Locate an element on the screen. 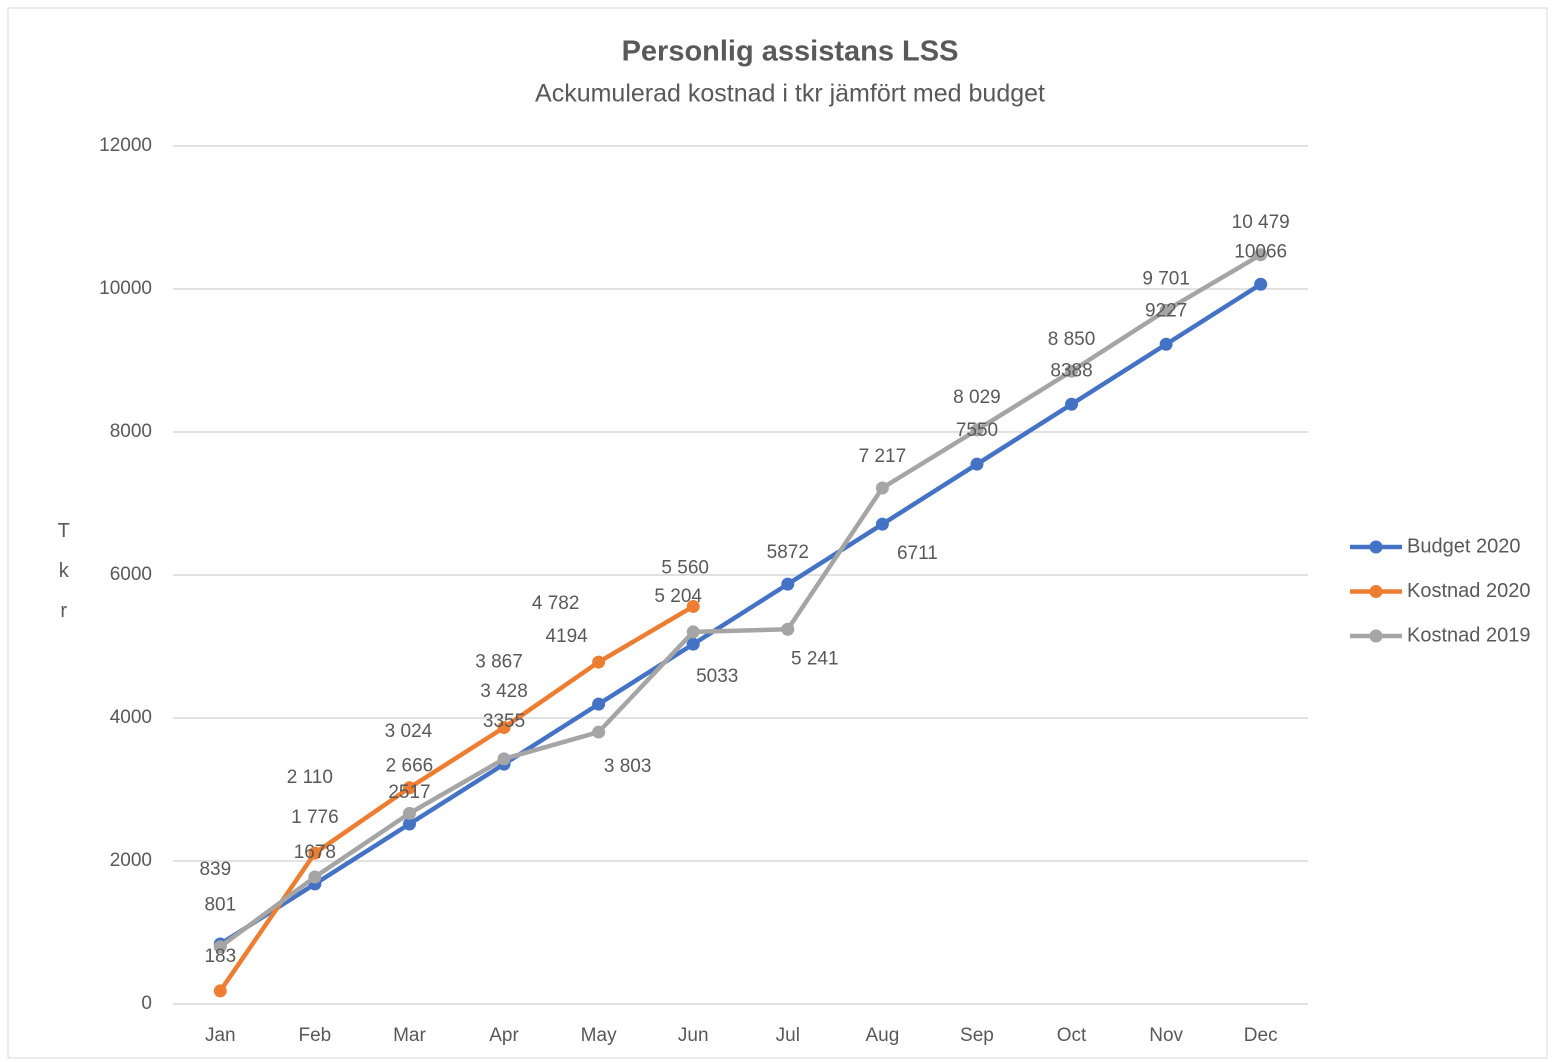 This screenshot has width=1555, height=1062. data-label: 8 029 is located at coordinates (977, 397).